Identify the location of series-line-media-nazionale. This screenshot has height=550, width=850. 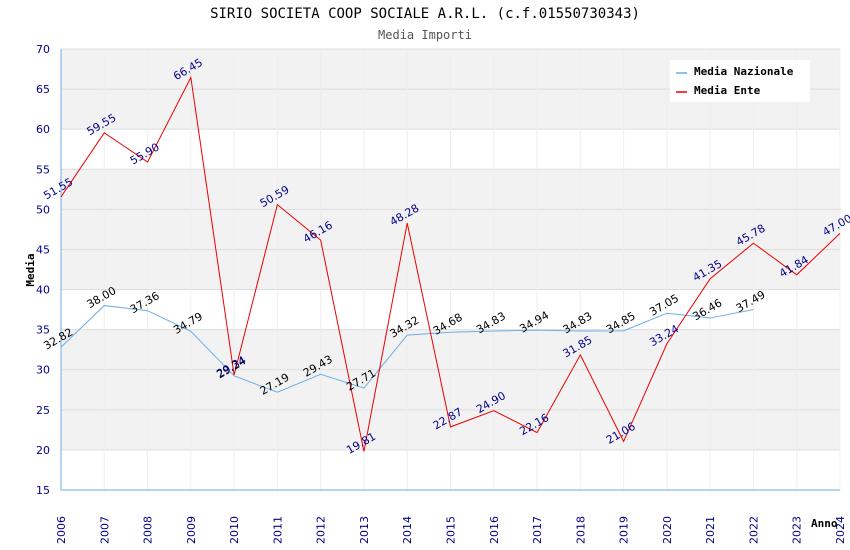
(407, 349).